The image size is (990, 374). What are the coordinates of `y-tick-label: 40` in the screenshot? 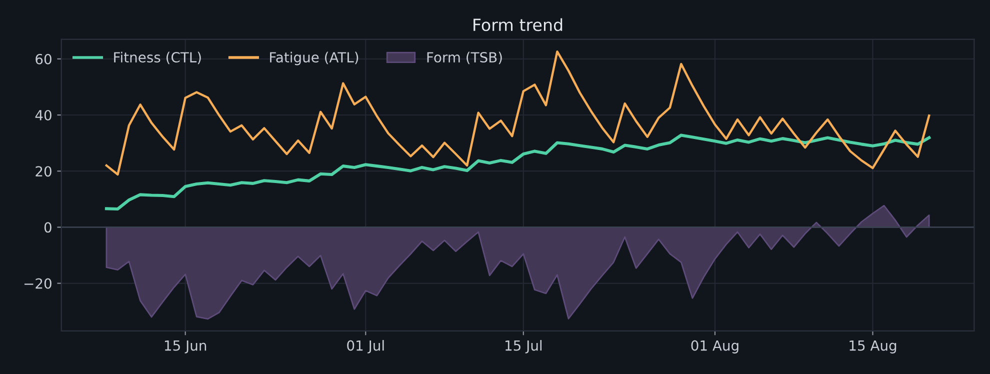 It's located at (43, 115).